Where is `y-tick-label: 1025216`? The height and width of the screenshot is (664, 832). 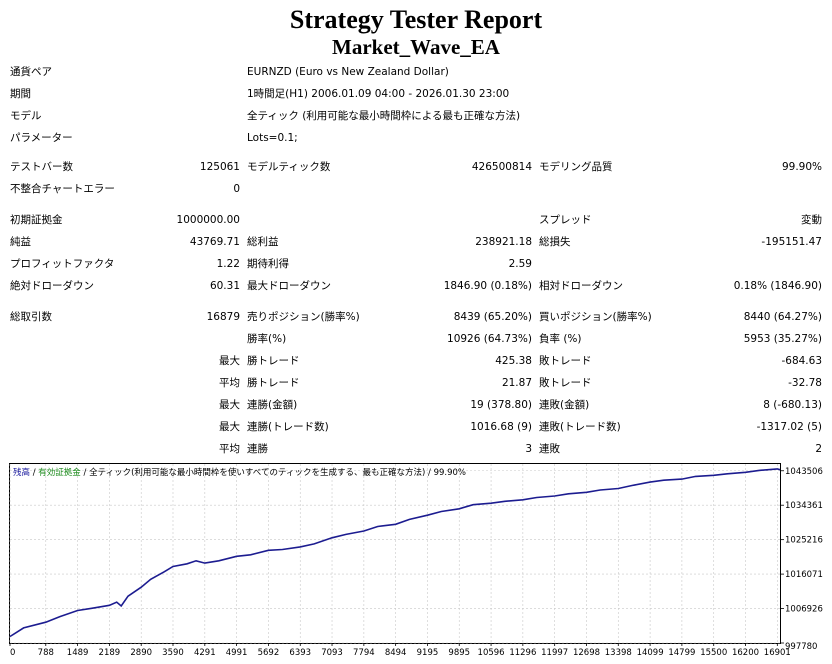 y-tick-label: 1025216 is located at coordinates (804, 541).